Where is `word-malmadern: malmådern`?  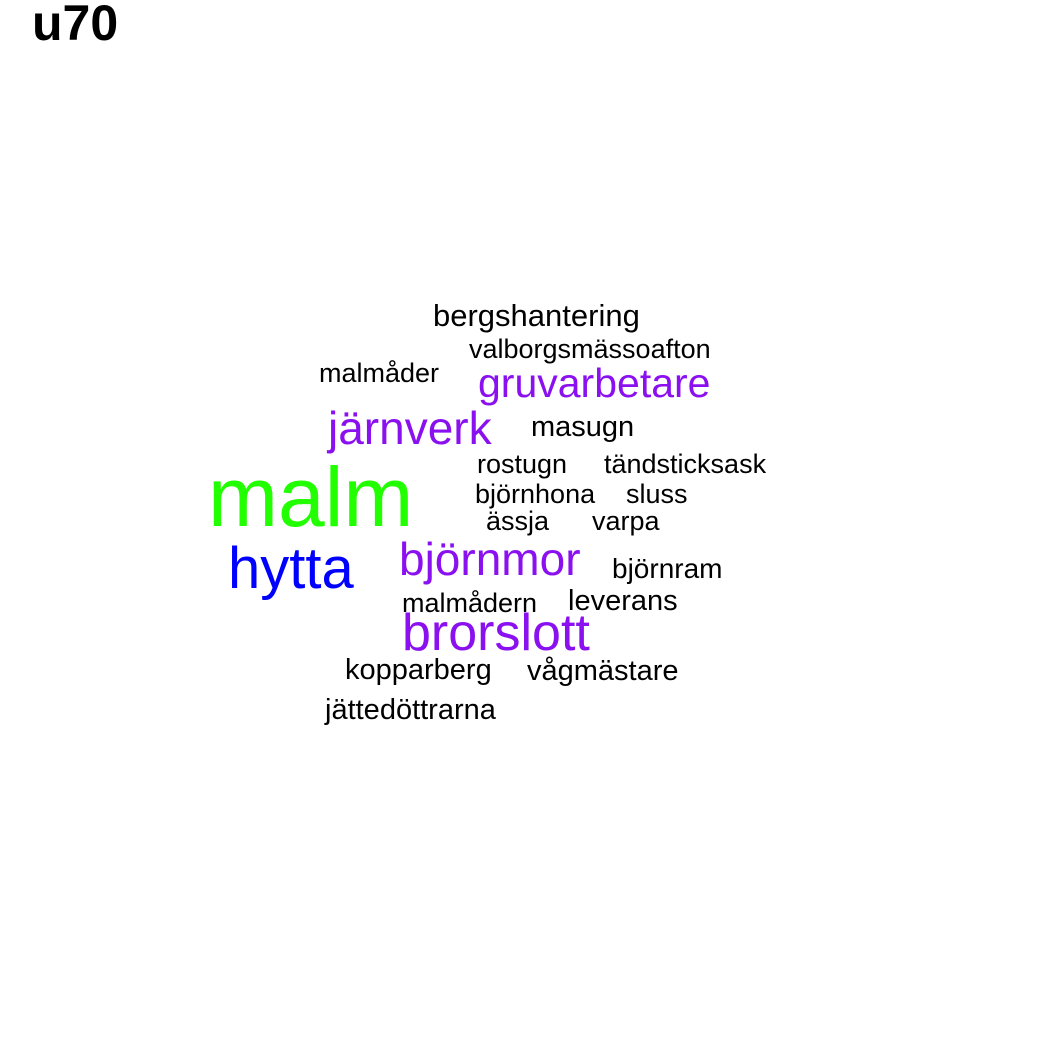
word-malmadern: malmådern is located at coordinates (470, 603).